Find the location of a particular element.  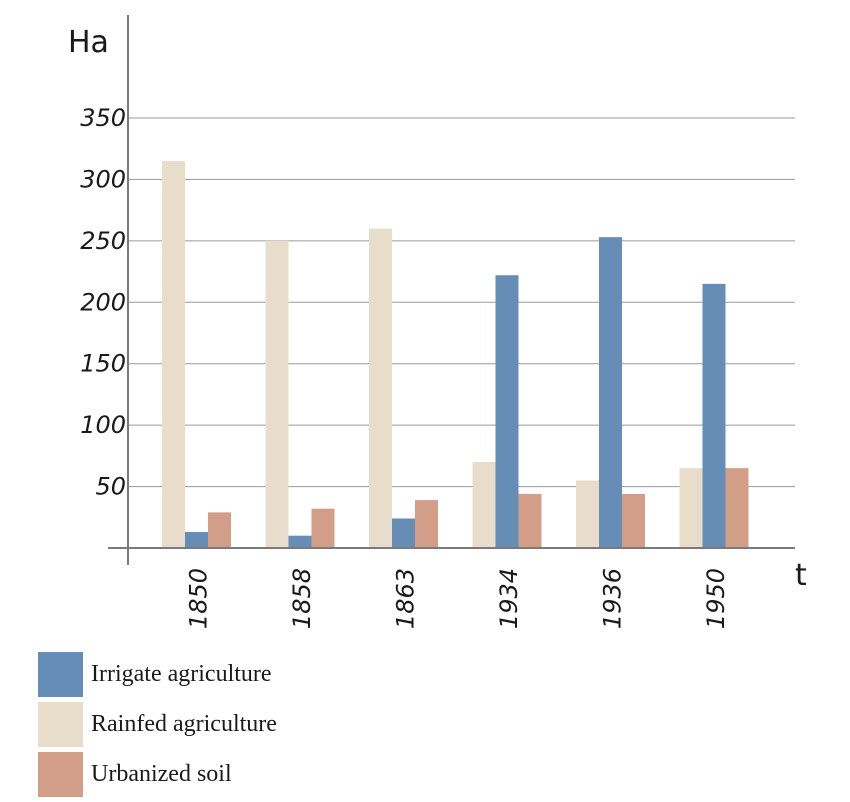

y-tick-label: 300 is located at coordinates (103, 179).